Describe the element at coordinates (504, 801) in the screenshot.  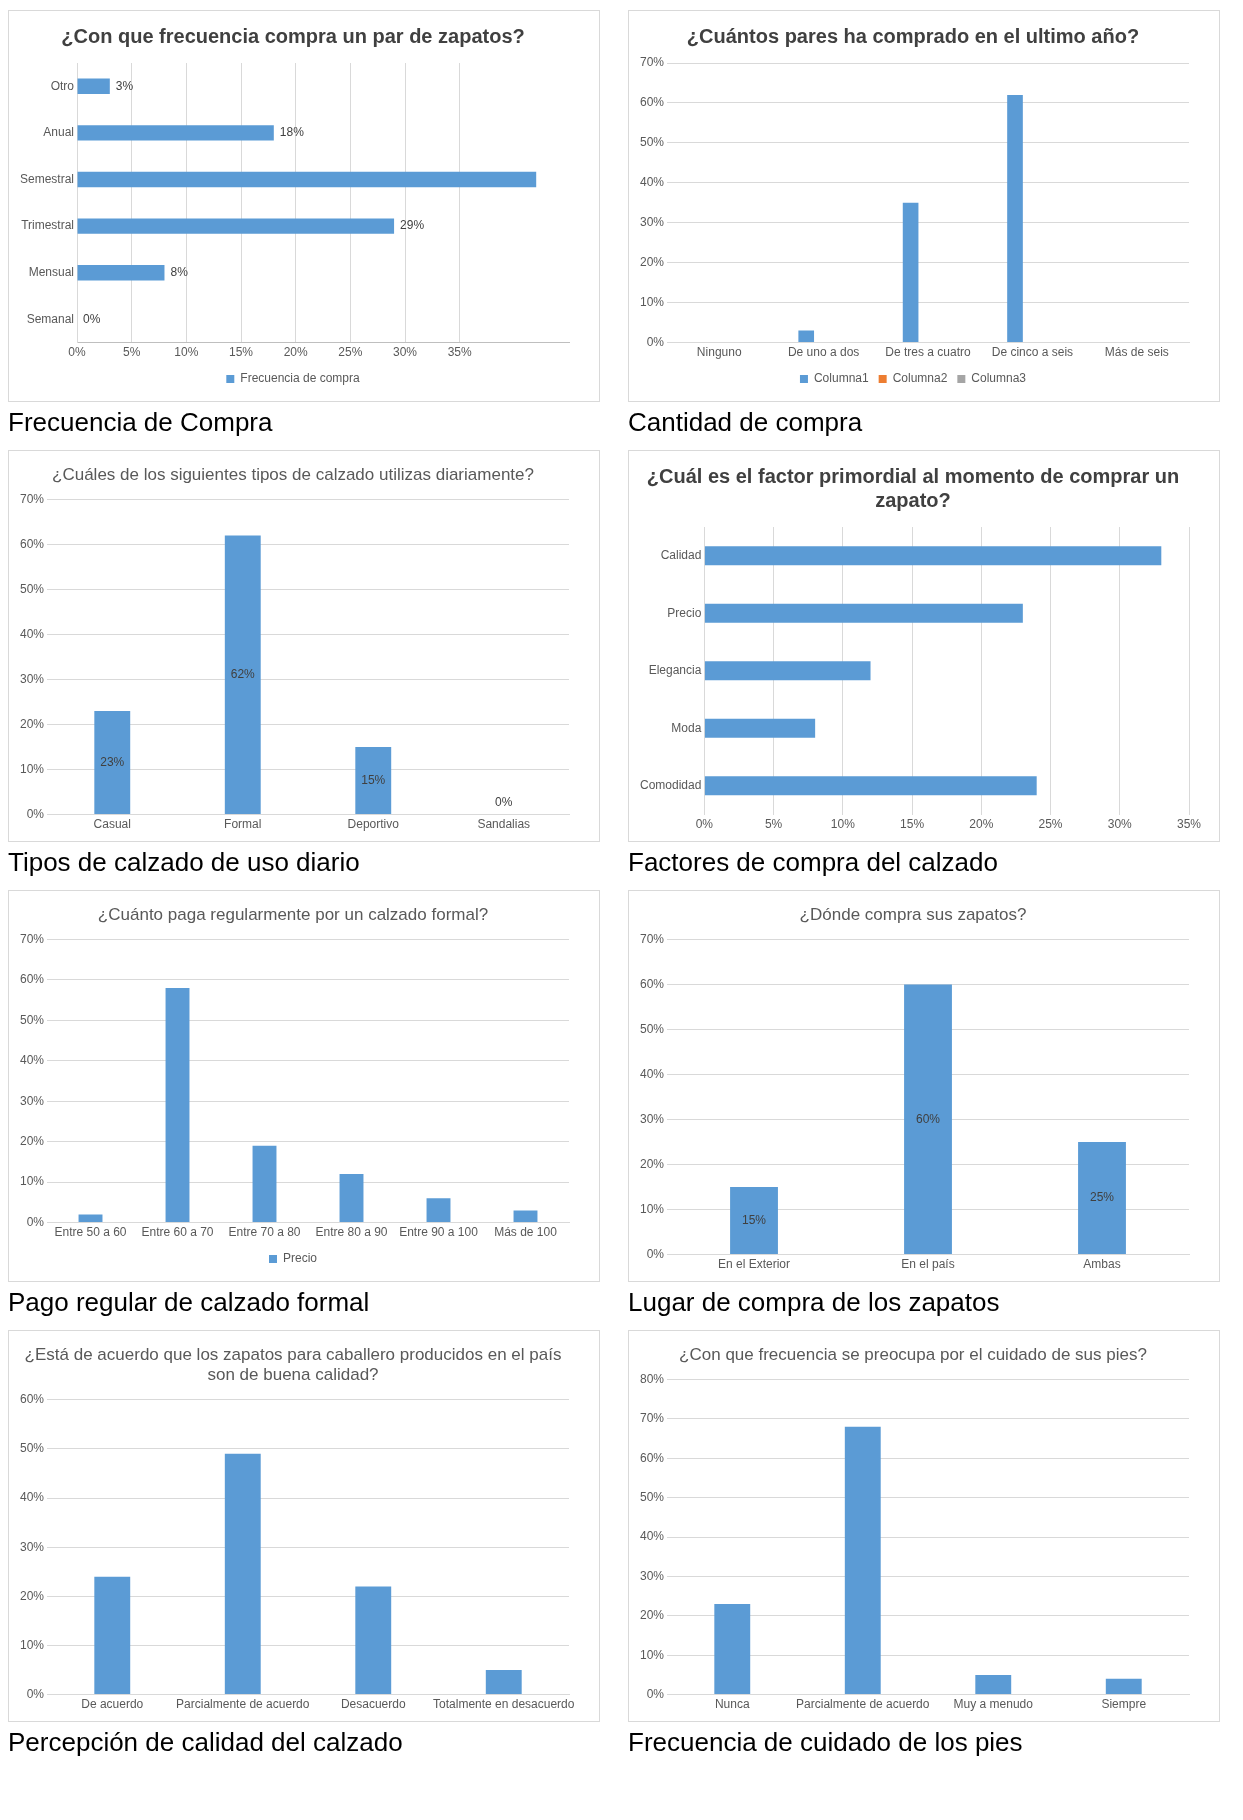
I see `data-label: 0%` at that location.